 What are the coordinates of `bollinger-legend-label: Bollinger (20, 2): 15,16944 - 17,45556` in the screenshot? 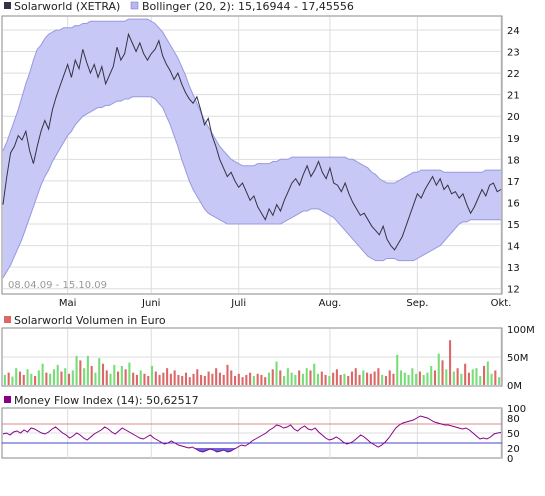 It's located at (248, 6).